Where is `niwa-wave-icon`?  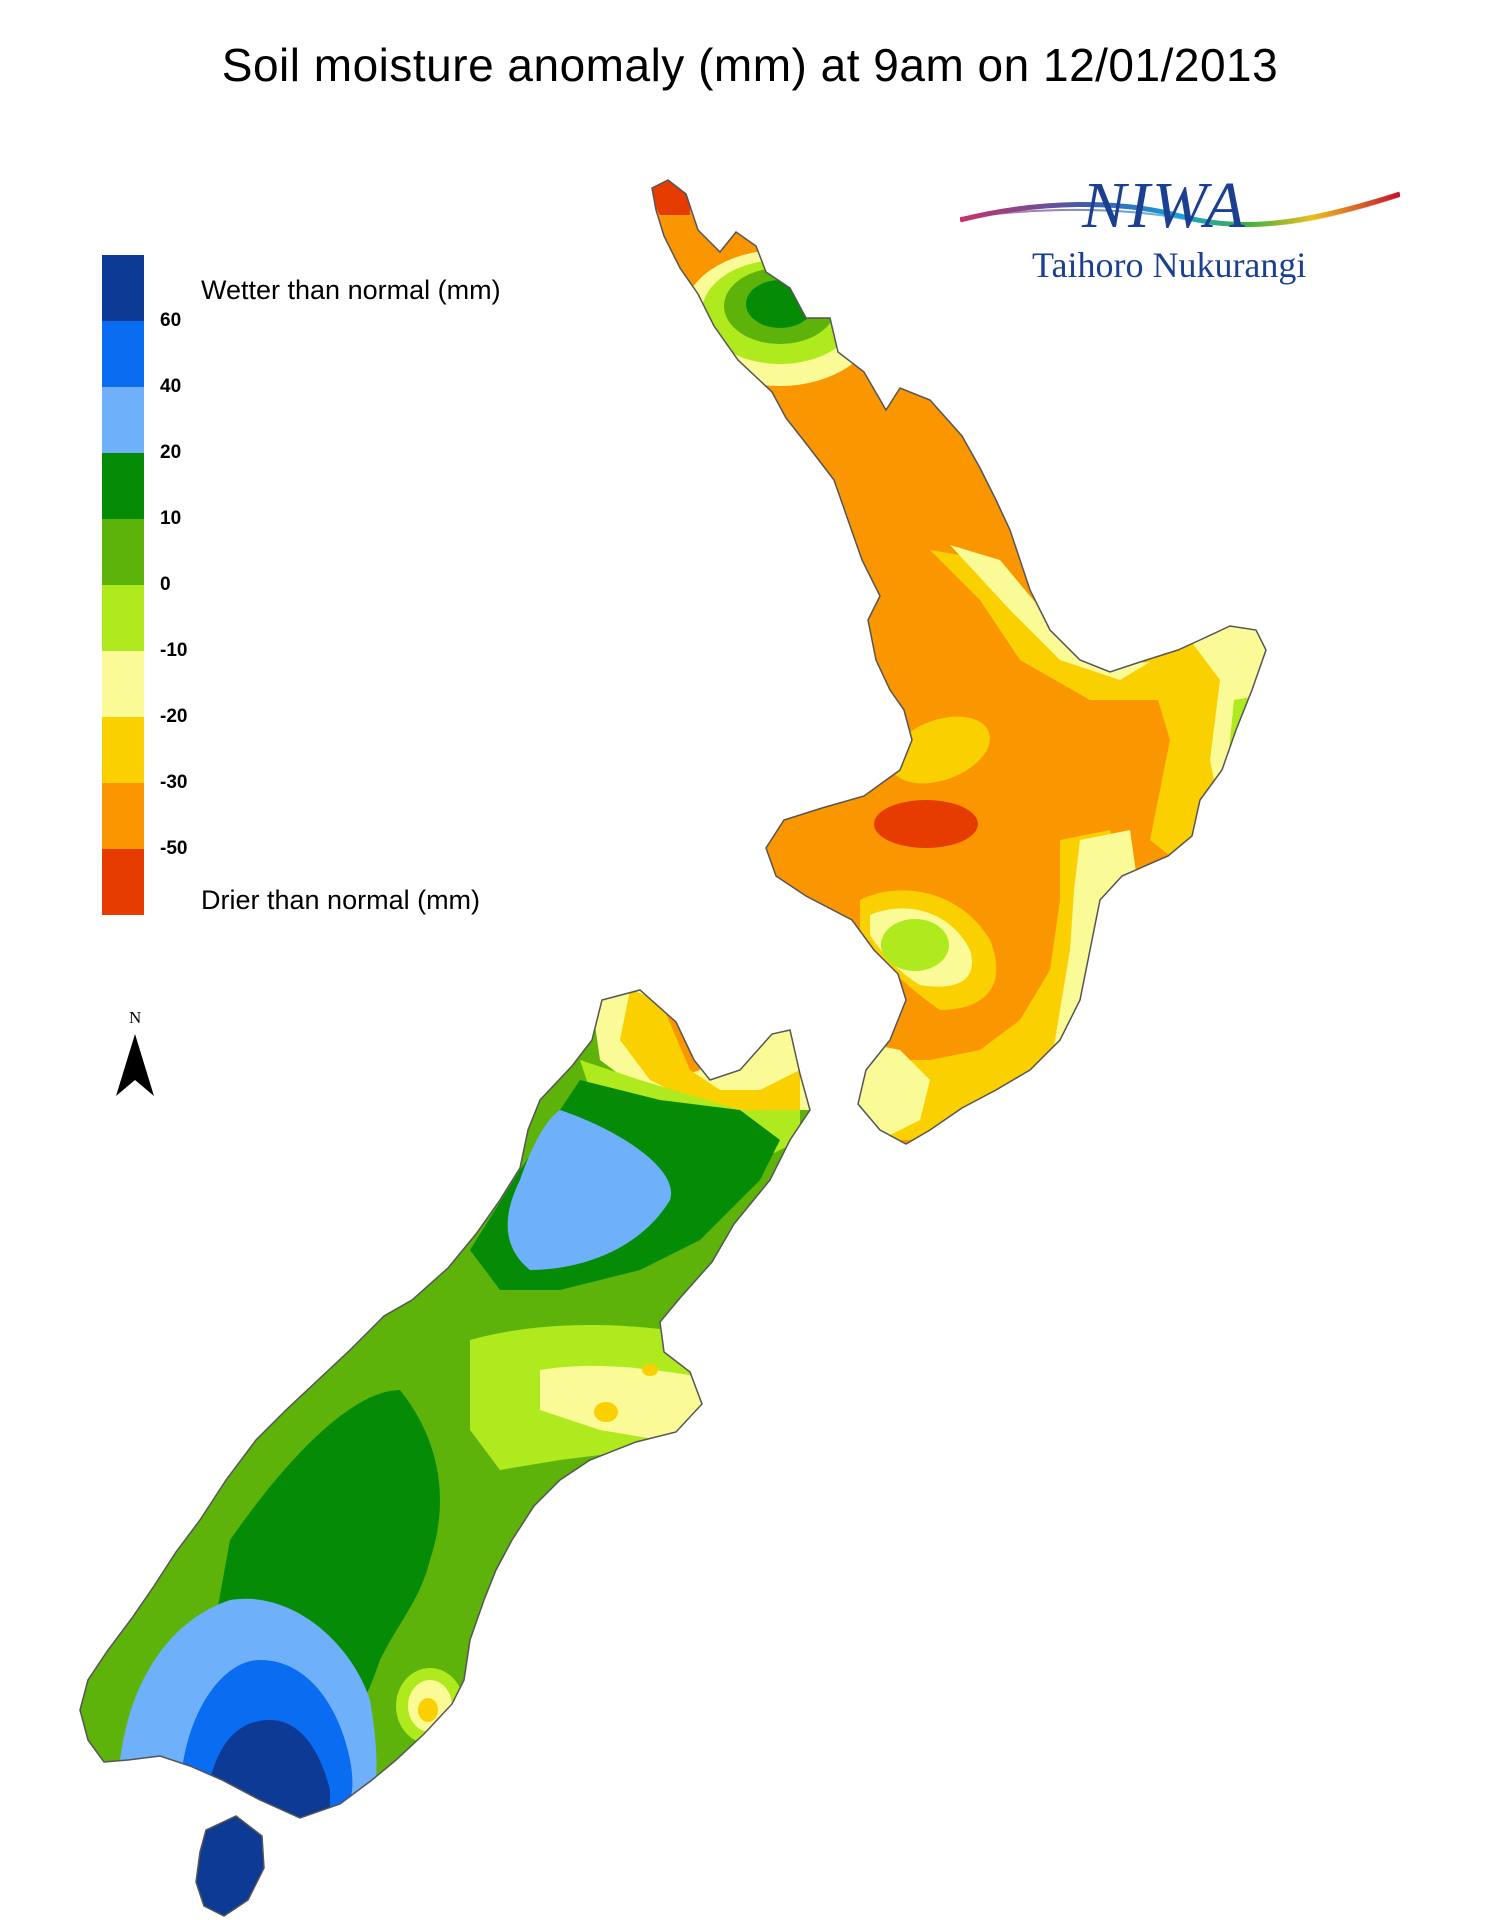
niwa-wave-icon is located at coordinates (1180, 209).